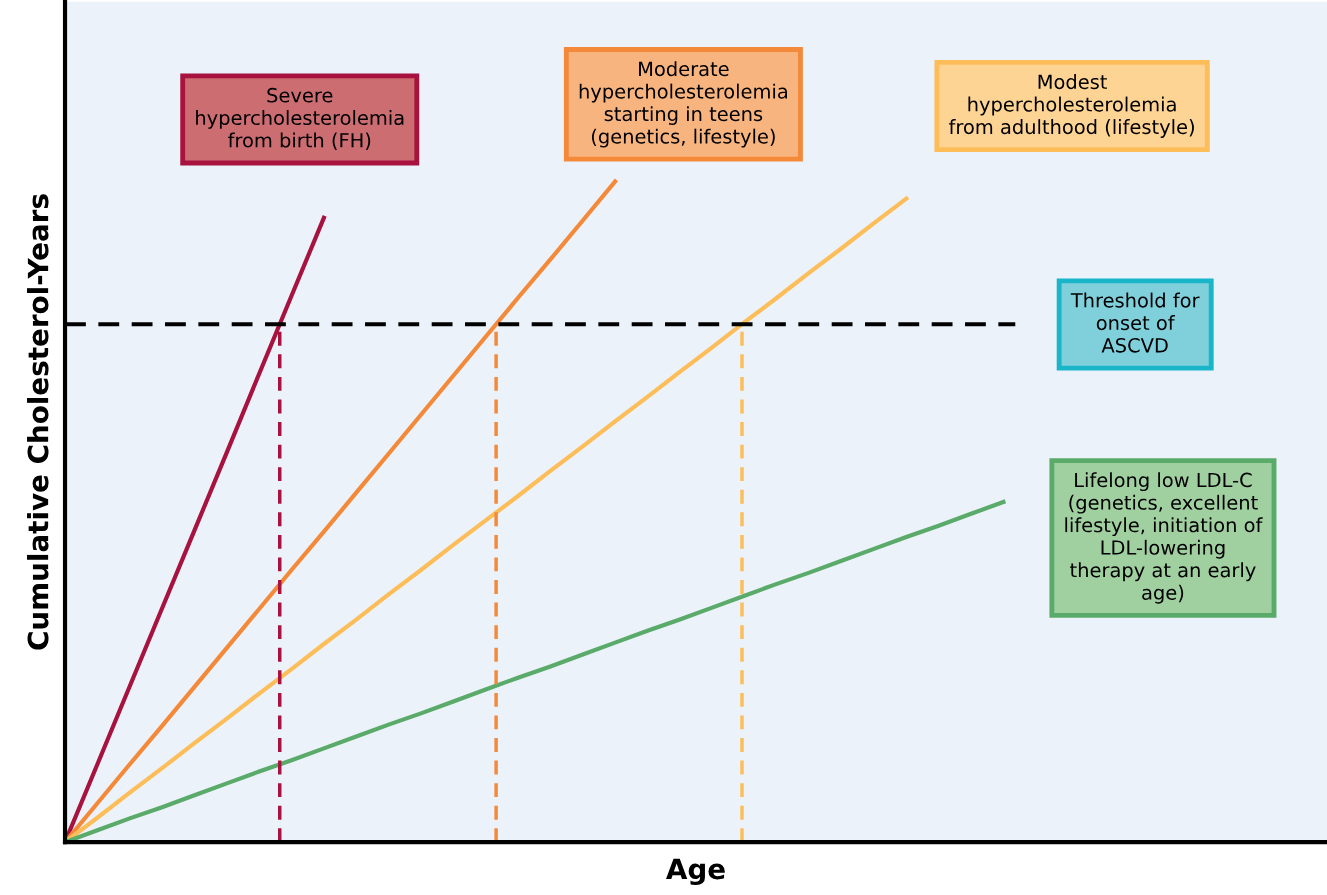  What do you see at coordinates (683, 104) in the screenshot?
I see `text: Moderate hypercholesterolemia starting in teens (genetics, lifestyle)` at bounding box center [683, 104].